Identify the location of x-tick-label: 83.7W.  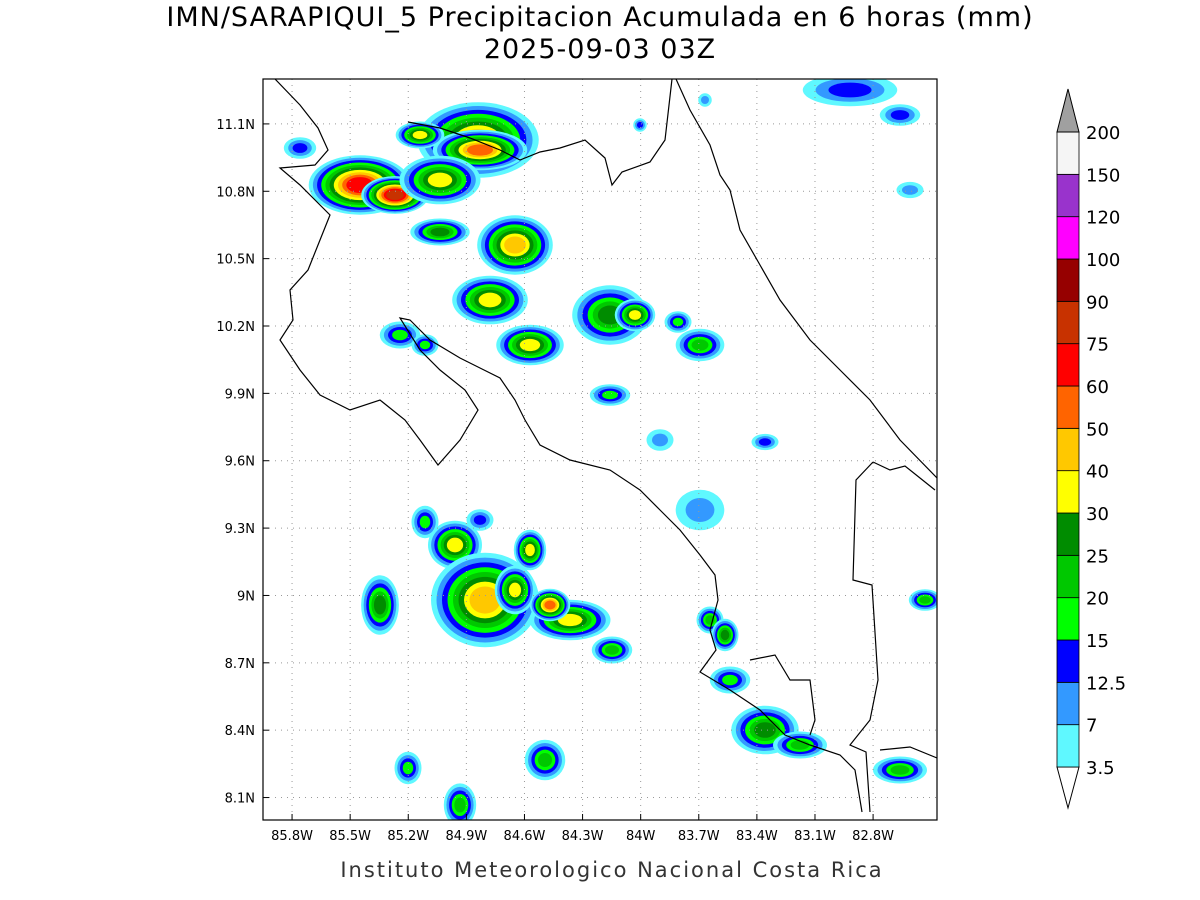
(699, 836).